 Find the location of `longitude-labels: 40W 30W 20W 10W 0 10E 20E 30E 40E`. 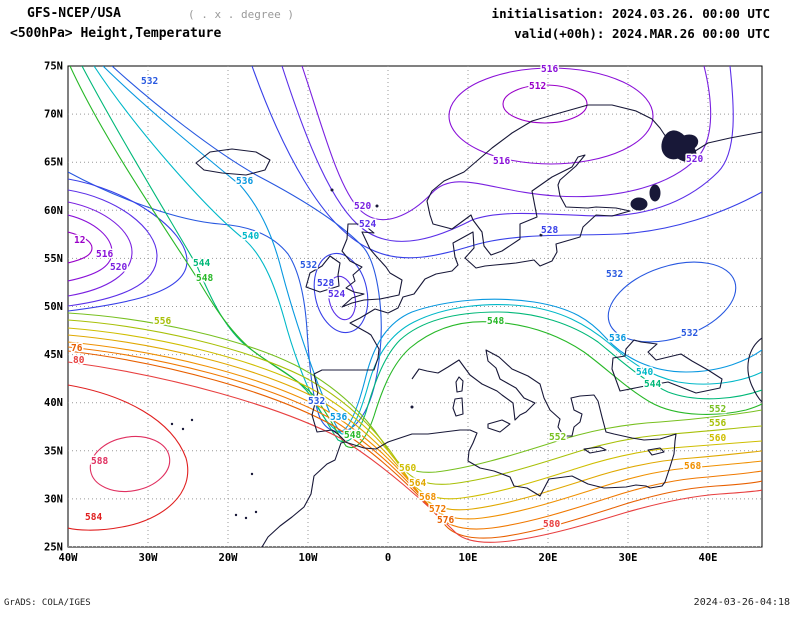

longitude-labels: 40W 30W 20W 10W 0 10E 20E 30E 40E is located at coordinates (388, 558).